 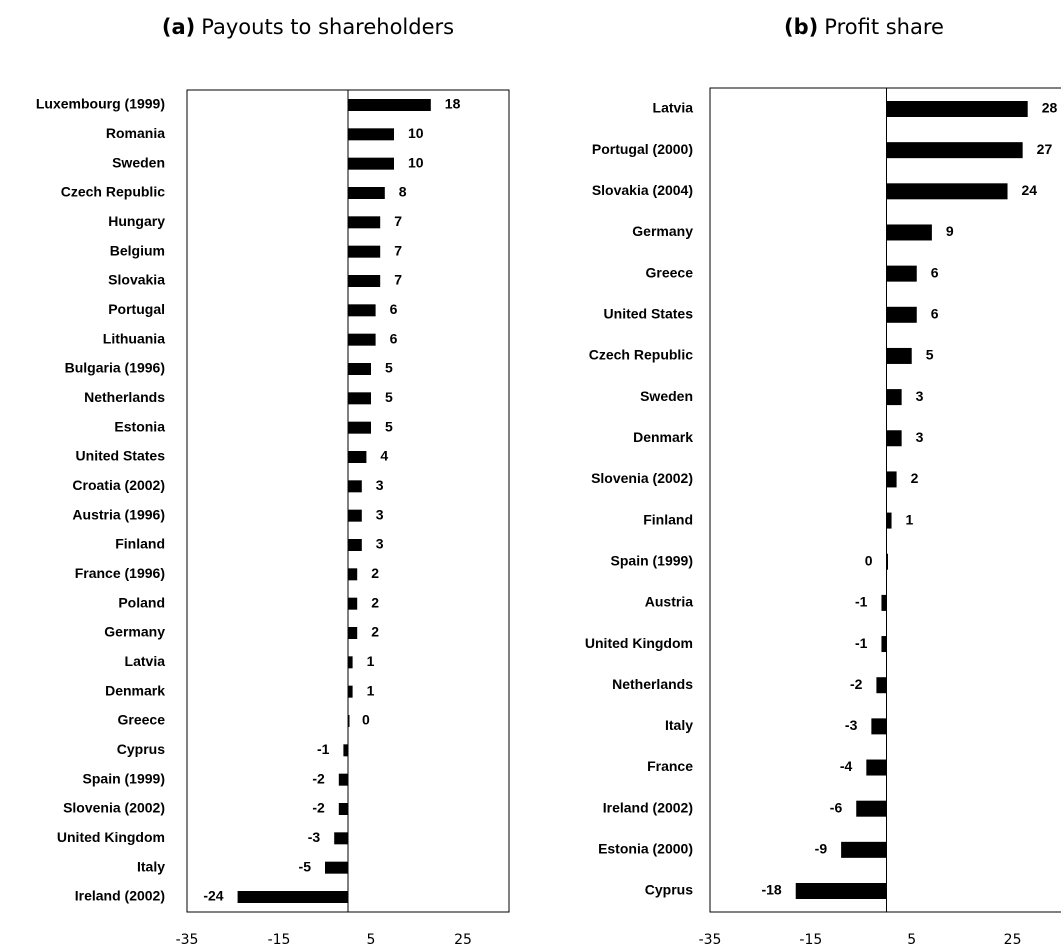 What do you see at coordinates (821, 849) in the screenshot?
I see `value-label: -9` at bounding box center [821, 849].